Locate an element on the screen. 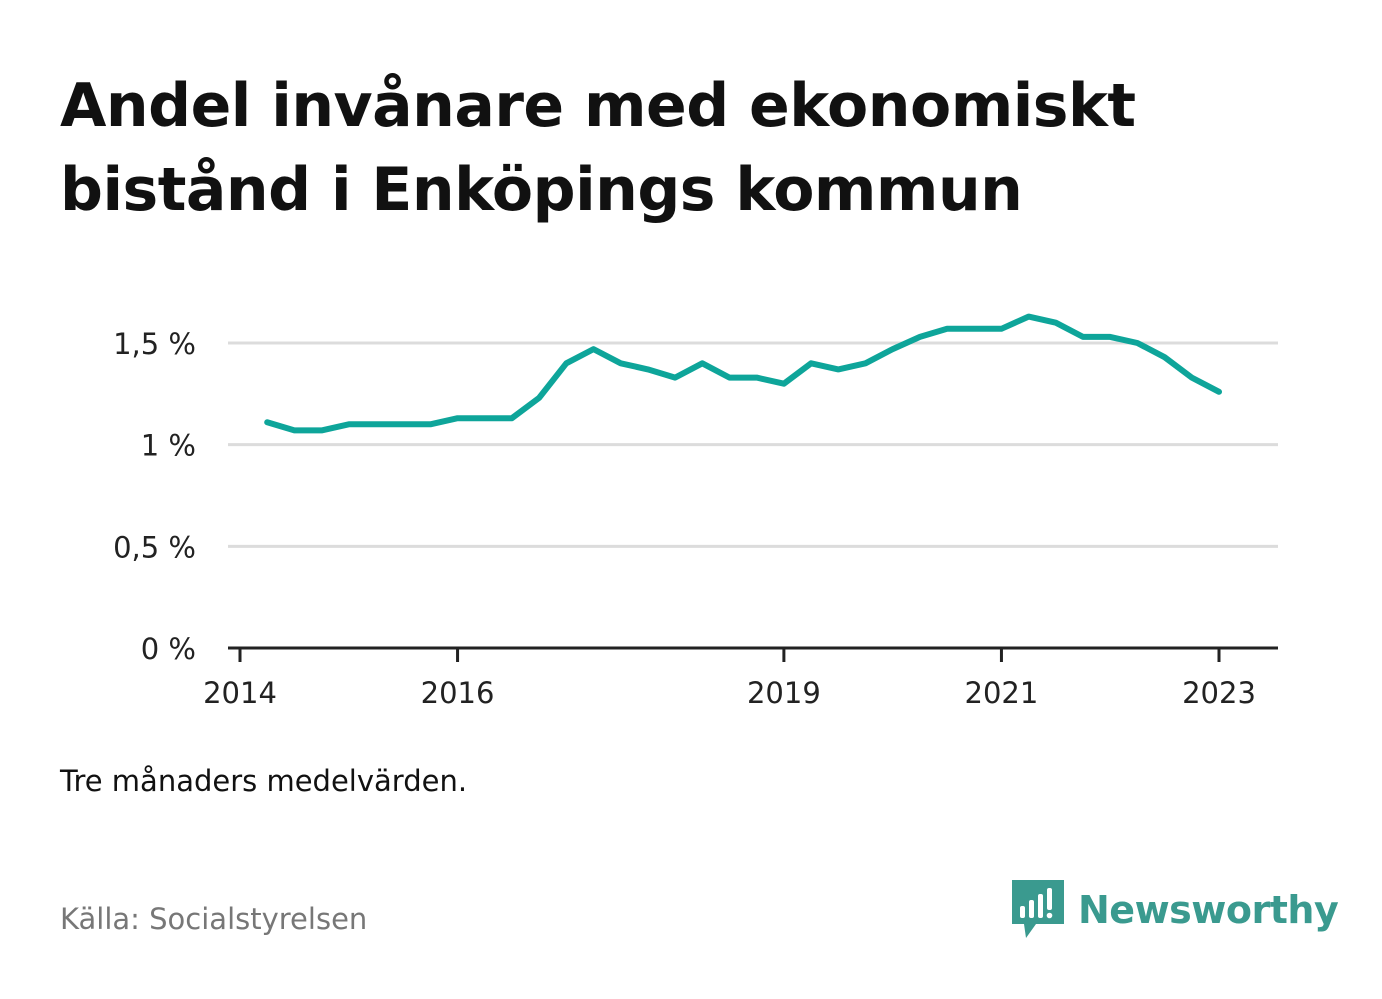  series is located at coordinates (743, 373).